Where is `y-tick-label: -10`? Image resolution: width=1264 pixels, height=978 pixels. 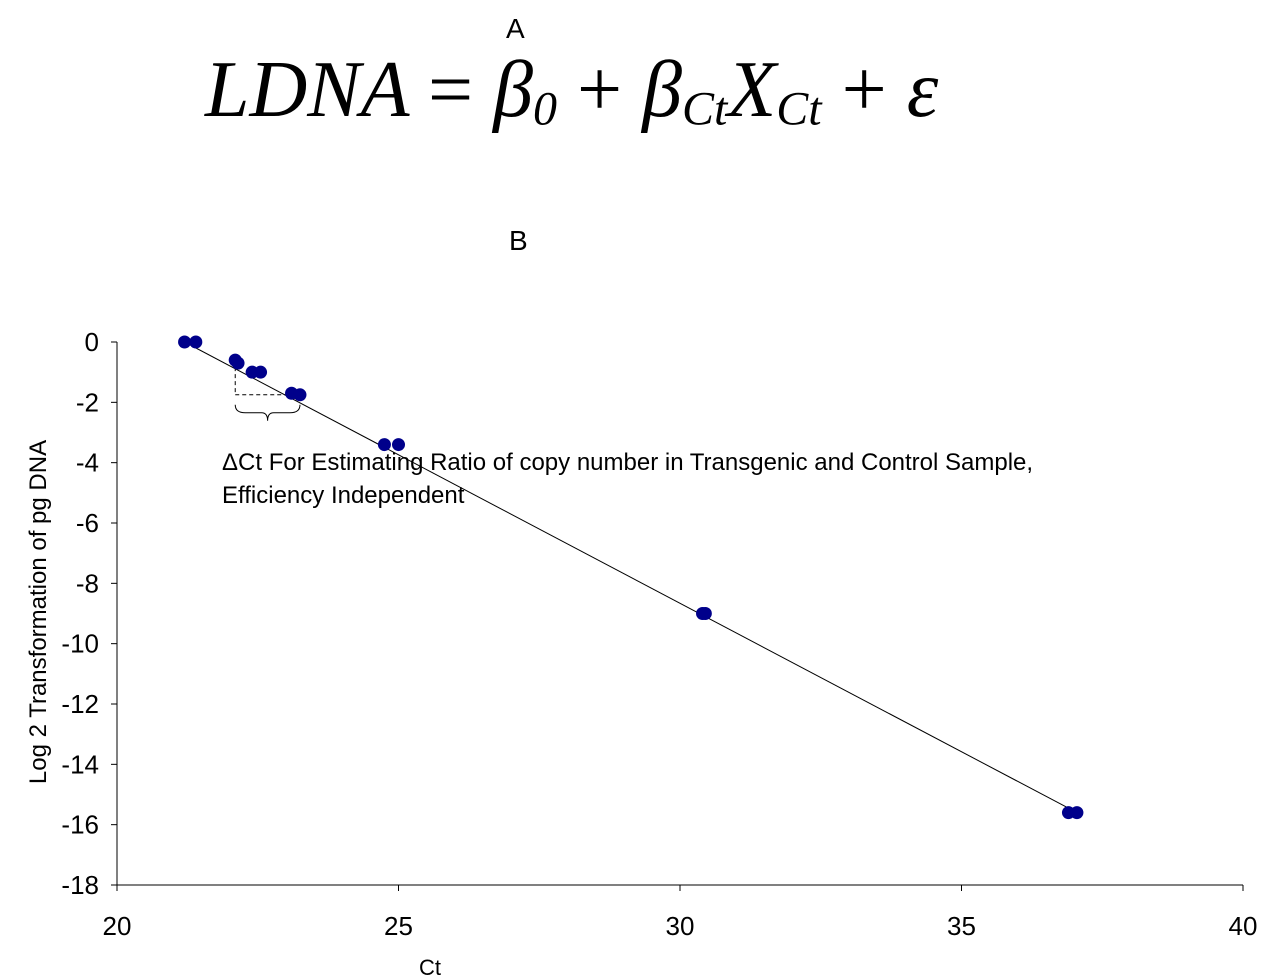
y-tick-label: -10 is located at coordinates (80, 644).